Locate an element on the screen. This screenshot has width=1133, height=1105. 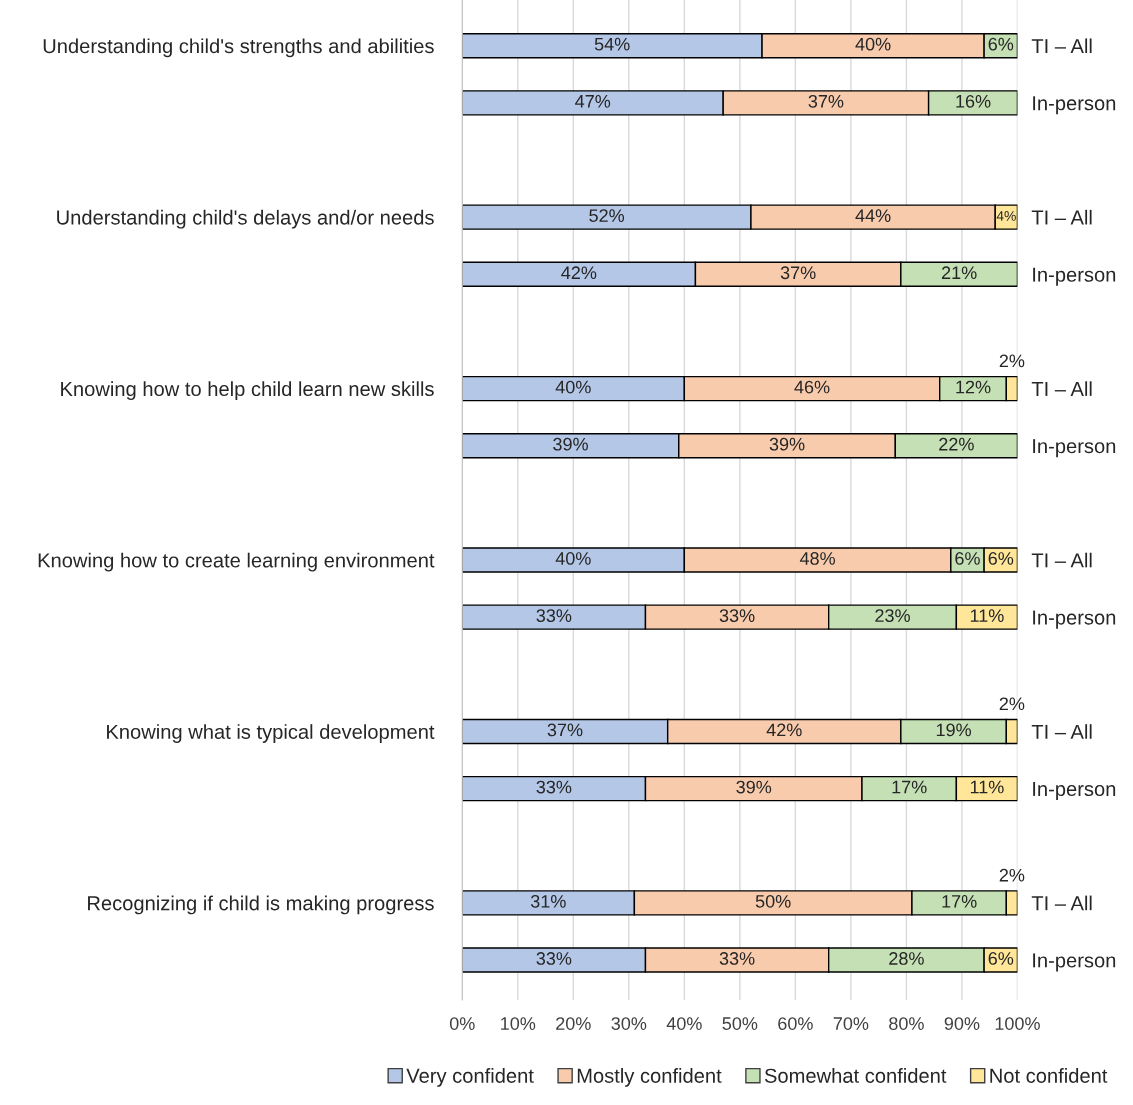
y-tick-label: Understanding child's delays and/or needs is located at coordinates (245, 219).